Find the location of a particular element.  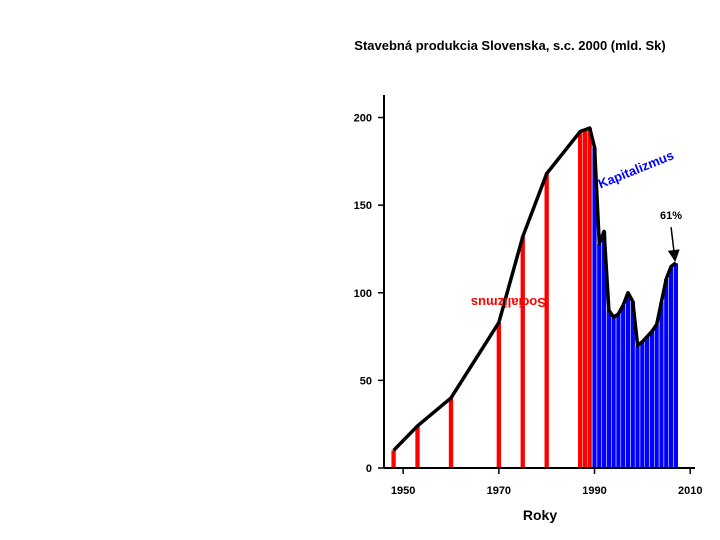

x-tick-label: 1990 is located at coordinates (594, 491).